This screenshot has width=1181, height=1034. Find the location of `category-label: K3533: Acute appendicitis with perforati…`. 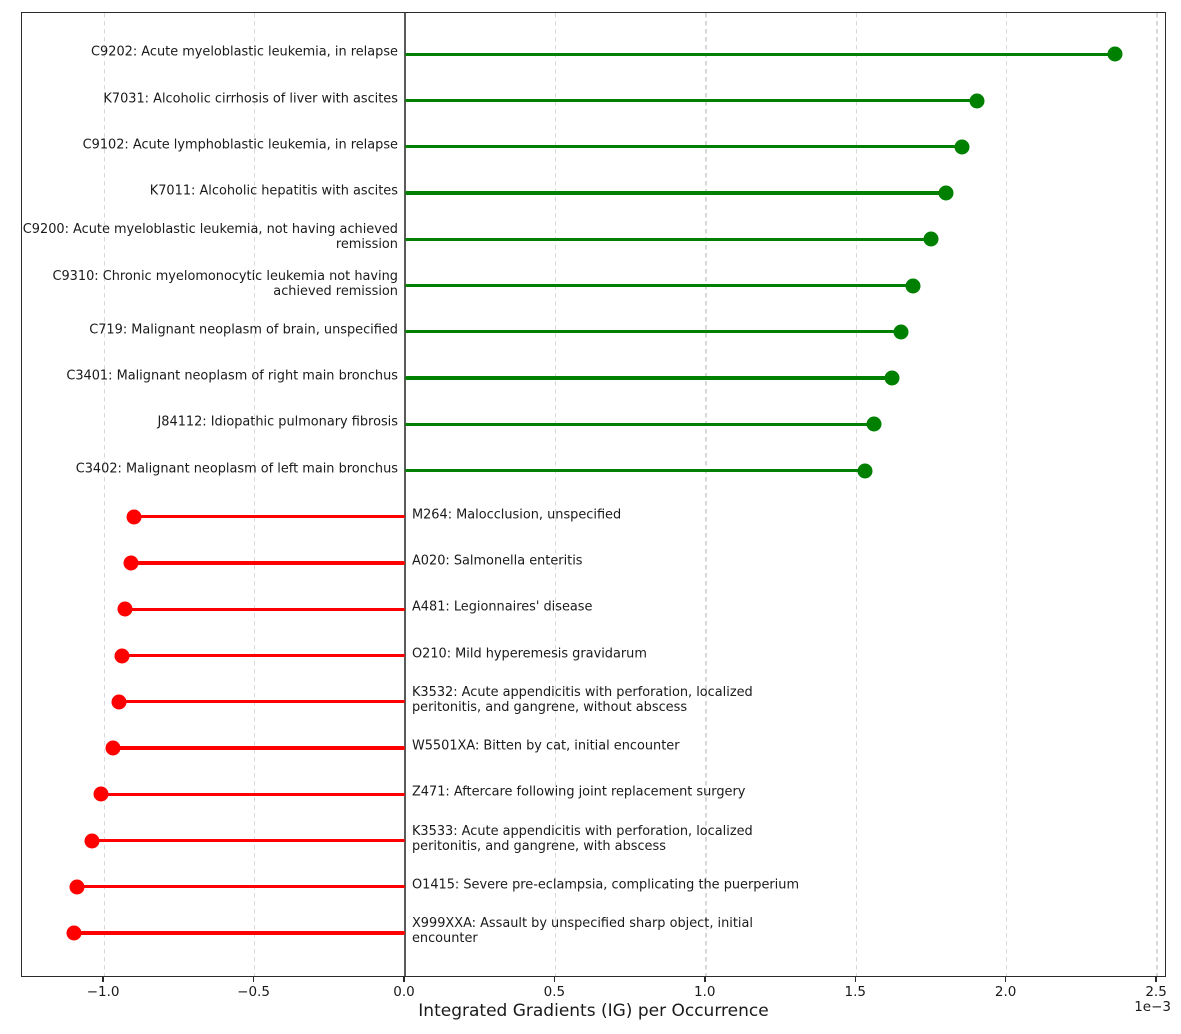

category-label: K3533: Acute appendicitis with perforati… is located at coordinates (582, 838).